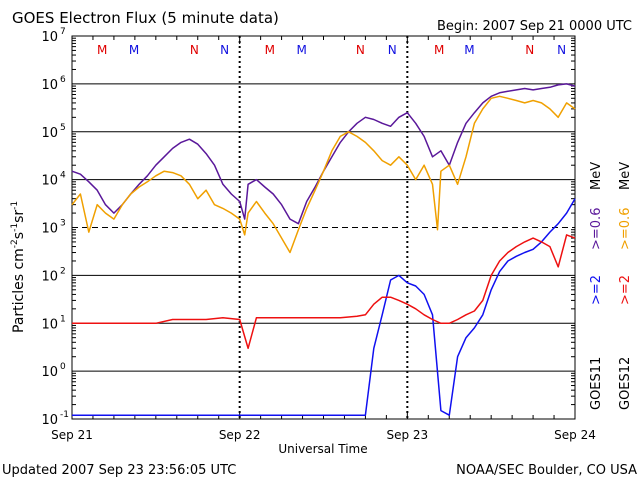 This screenshot has height=480, width=640. I want to click on x-tick-label: Sep 21, so click(72, 435).